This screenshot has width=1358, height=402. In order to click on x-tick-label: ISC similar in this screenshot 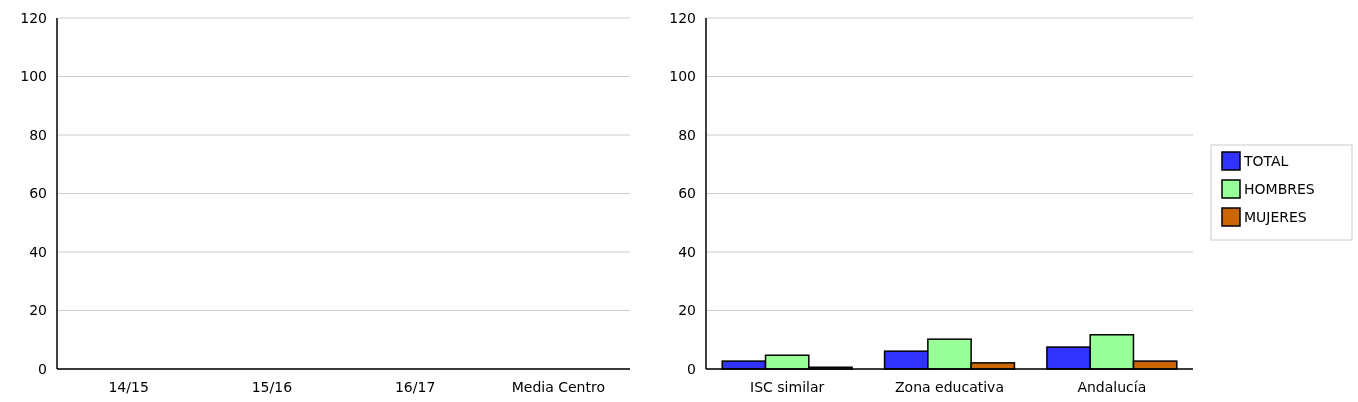, I will do `click(787, 387)`.